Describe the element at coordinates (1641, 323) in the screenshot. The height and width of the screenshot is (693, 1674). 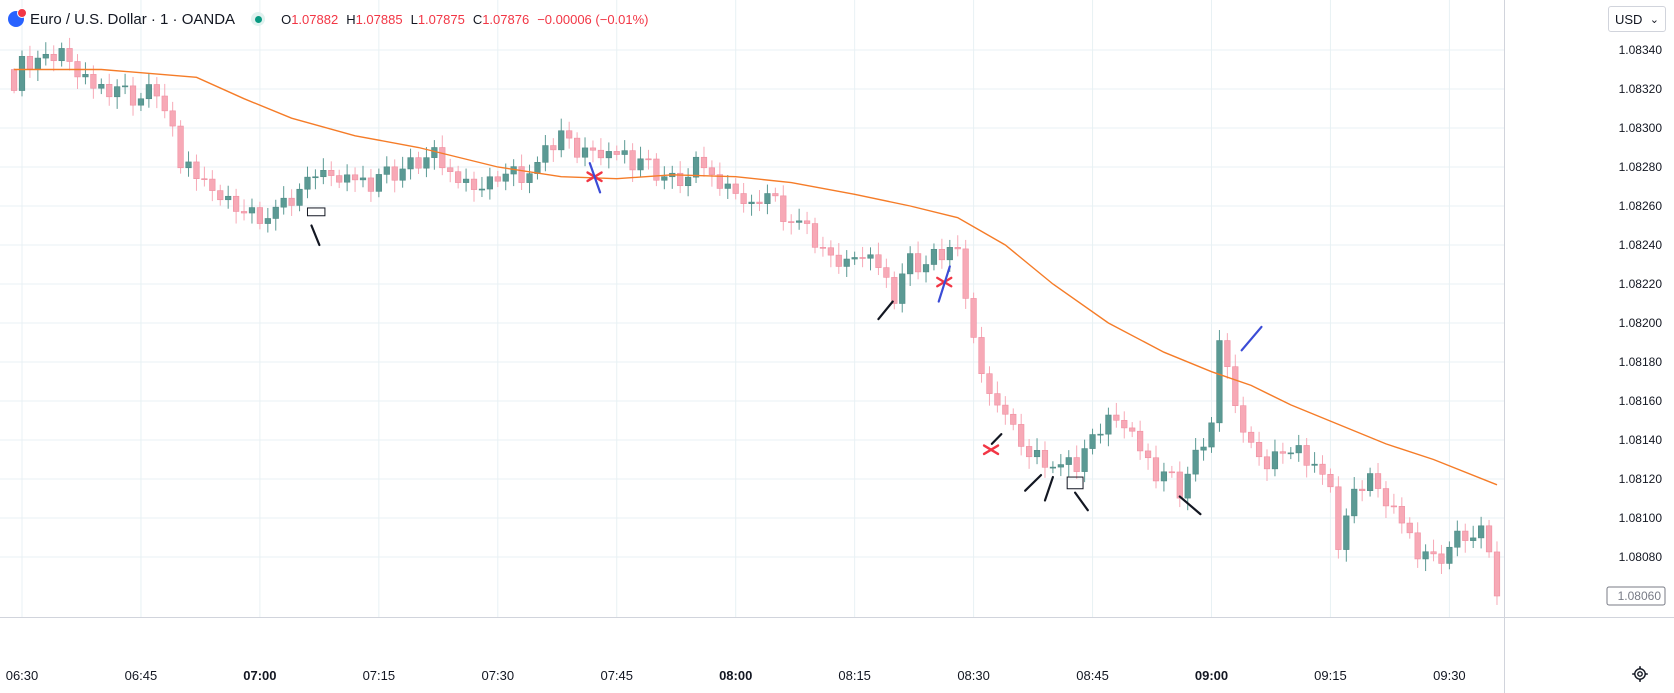
I see `price-tick-label: 1.08200` at that location.